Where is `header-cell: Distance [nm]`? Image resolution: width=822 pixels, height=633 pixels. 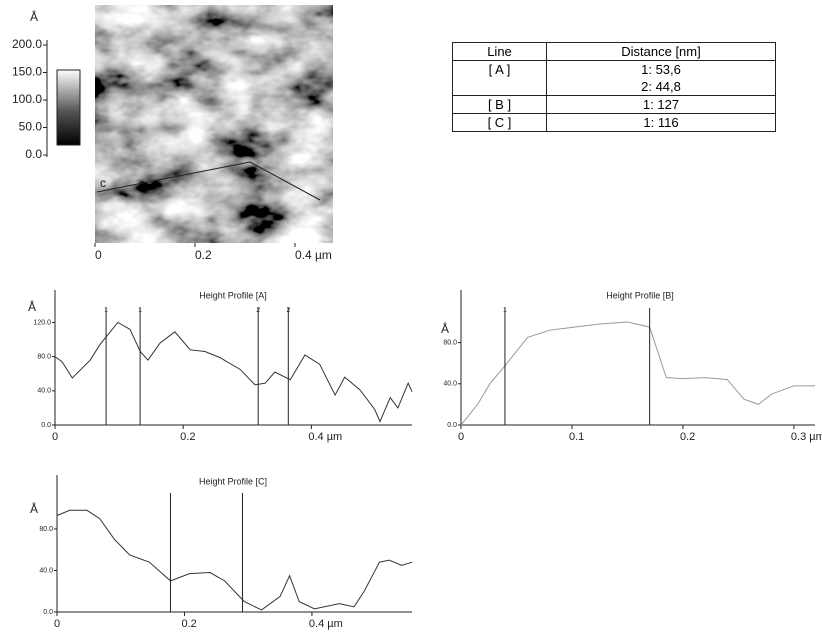 header-cell: Distance [nm] is located at coordinates (661, 51).